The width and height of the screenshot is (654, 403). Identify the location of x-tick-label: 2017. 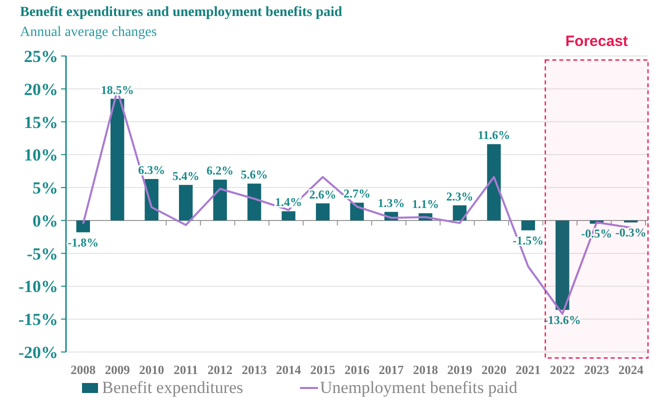
(391, 370).